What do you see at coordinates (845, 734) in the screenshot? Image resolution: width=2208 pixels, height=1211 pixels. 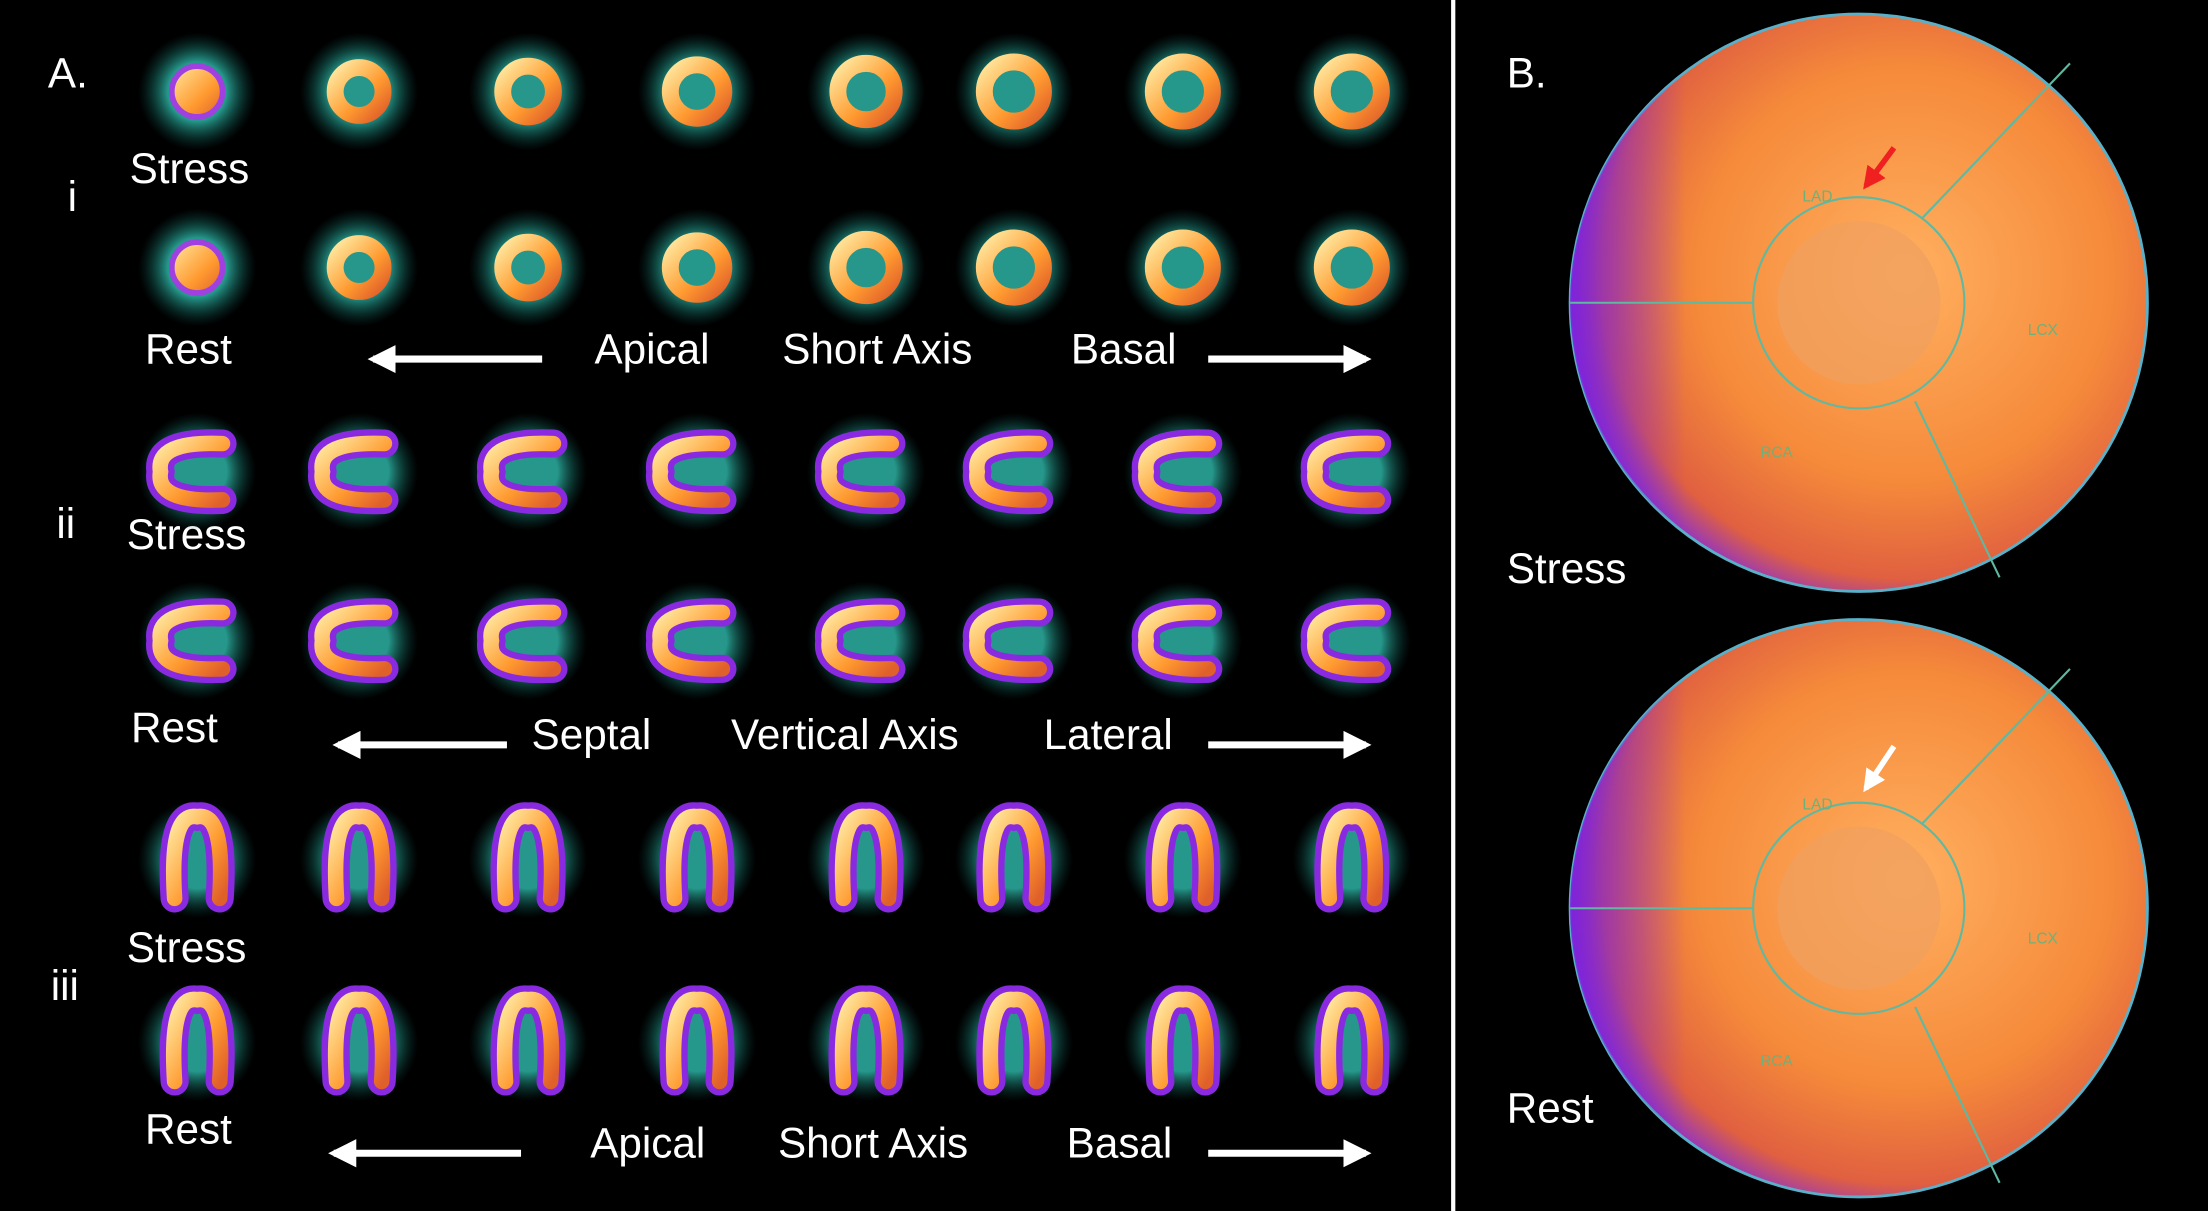 I see `axis-label: Vertical Axis` at bounding box center [845, 734].